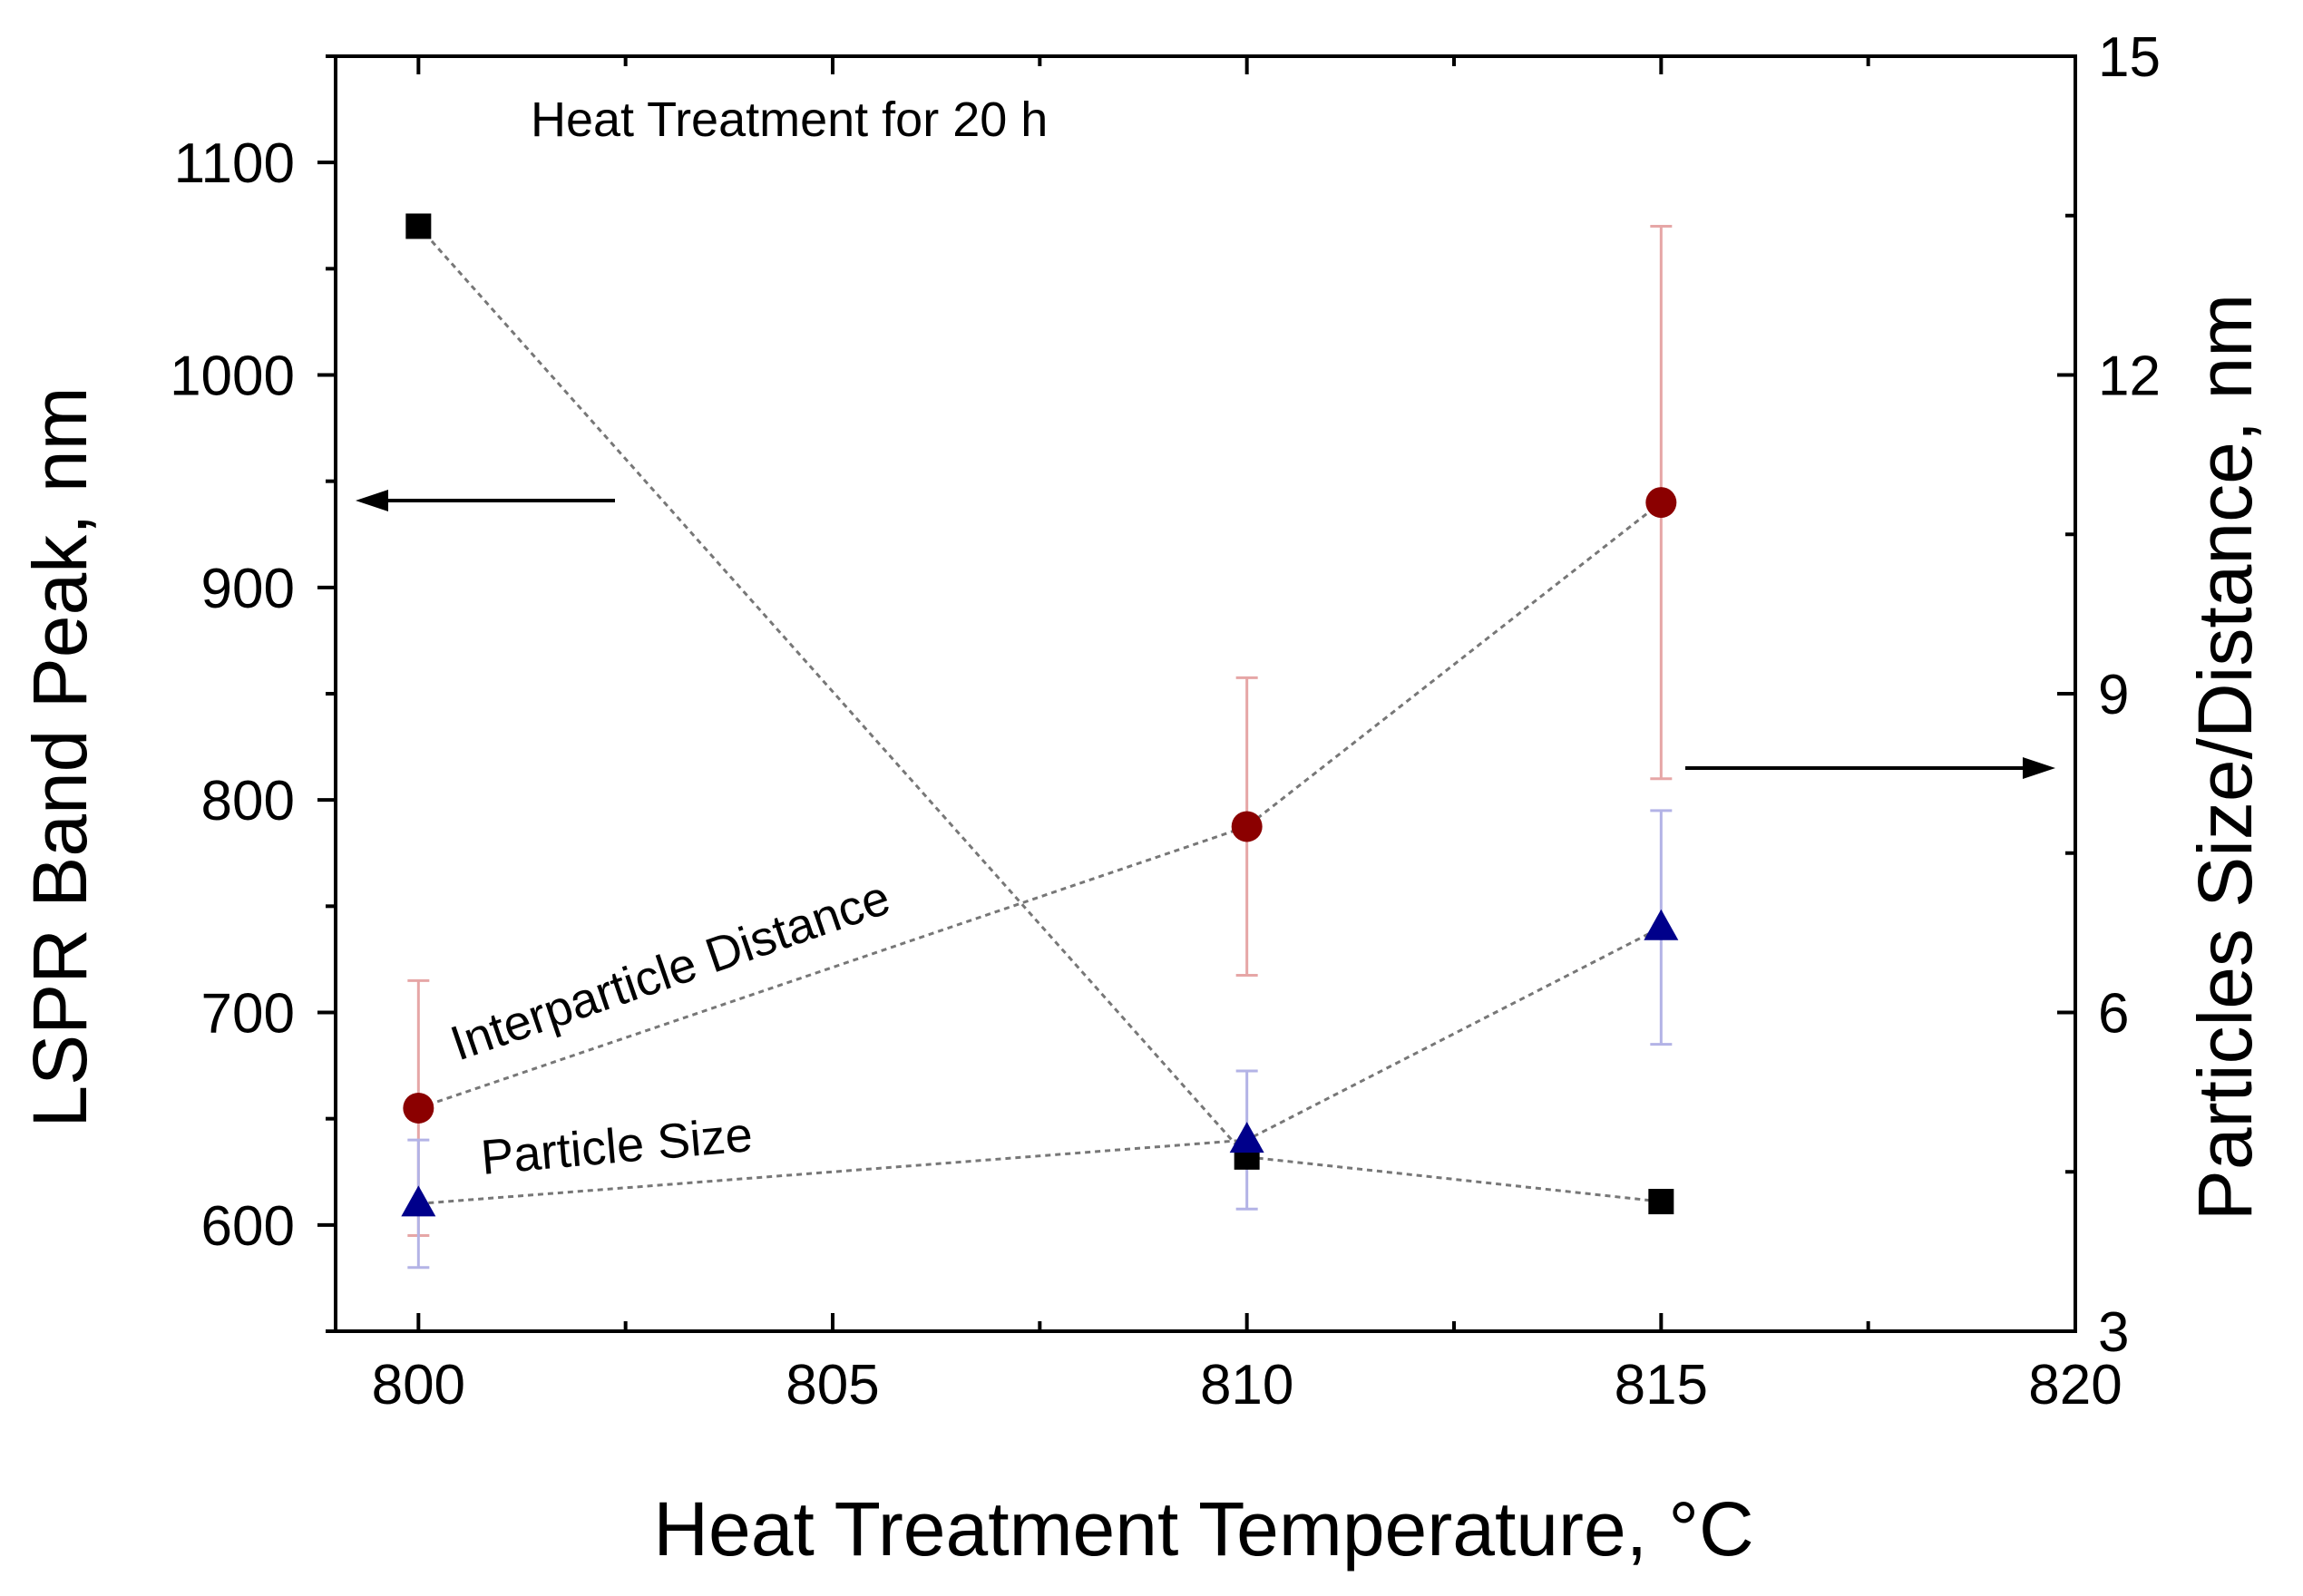  What do you see at coordinates (2225, 757) in the screenshot?
I see `y-axis-right-title: Particles Size/Distance, nm` at bounding box center [2225, 757].